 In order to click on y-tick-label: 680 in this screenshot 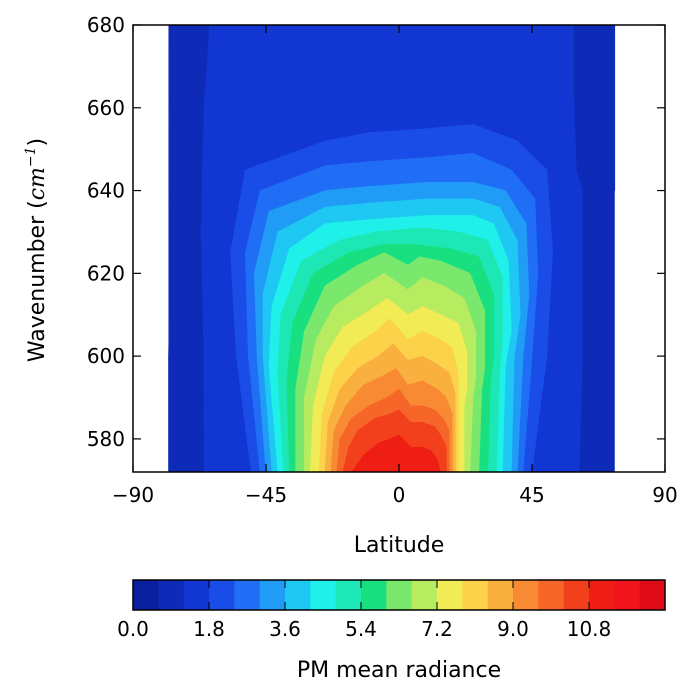, I will do `click(106, 25)`.